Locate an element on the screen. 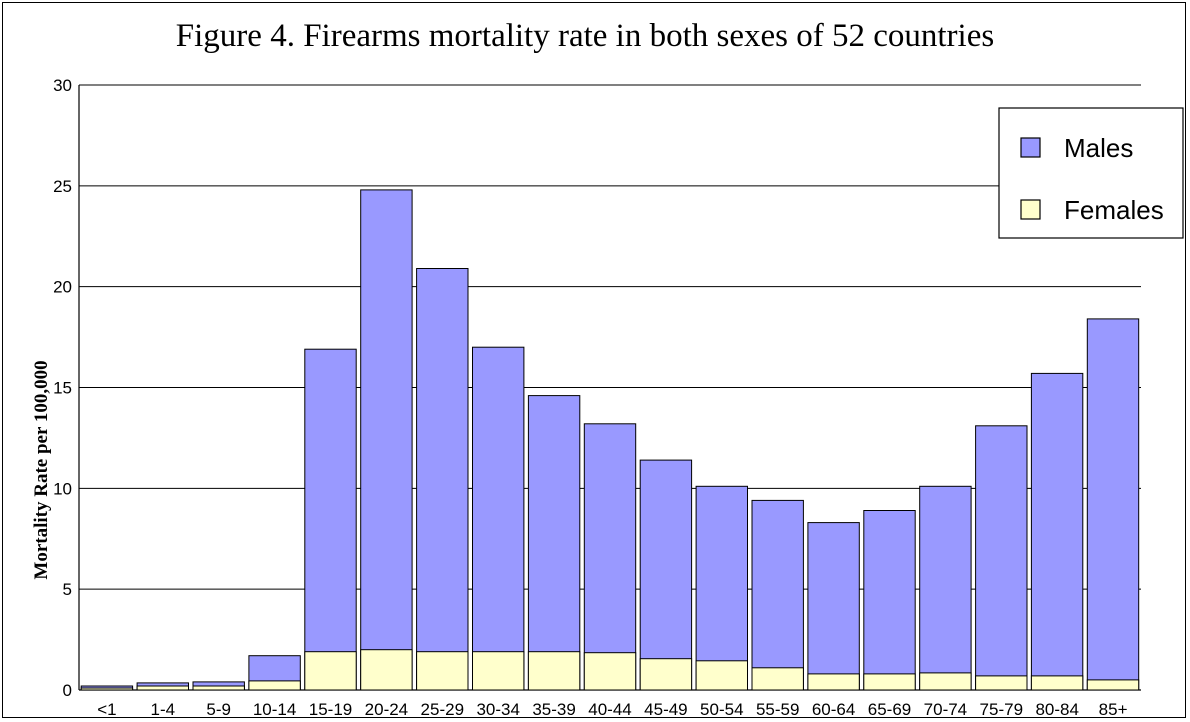  x-tick-label: 75-79 is located at coordinates (1001, 709).